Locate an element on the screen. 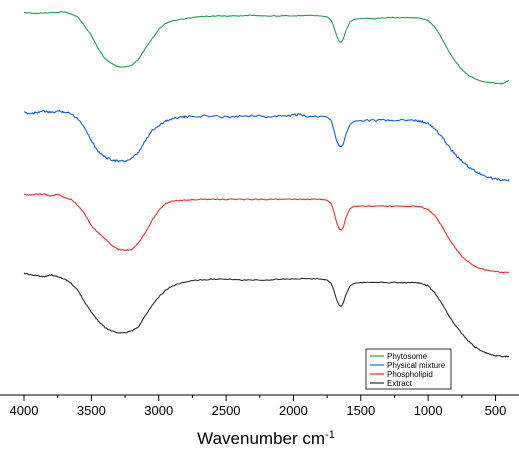  x-tick-label: 4000 is located at coordinates (24, 410).